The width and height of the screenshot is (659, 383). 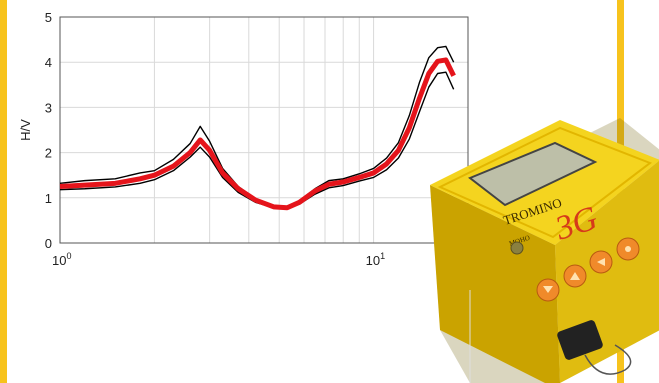 What do you see at coordinates (580, 340) in the screenshot?
I see `usb-port` at bounding box center [580, 340].